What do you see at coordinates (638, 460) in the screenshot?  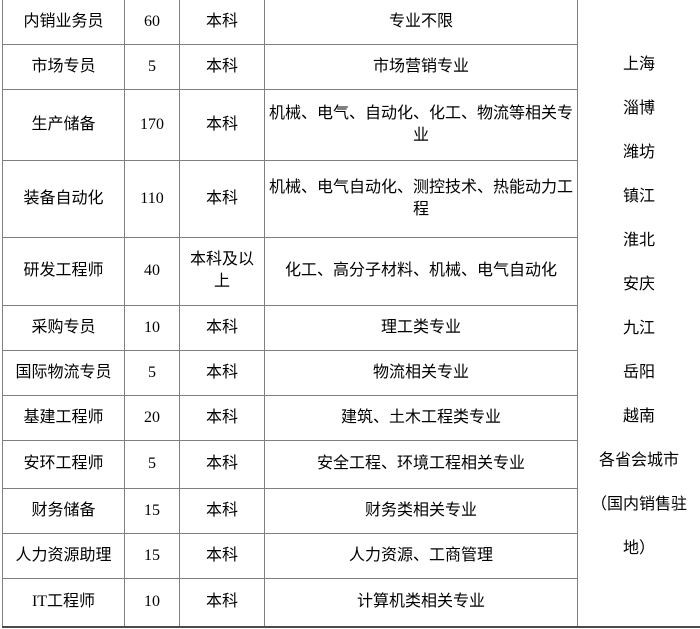 I see `location-item: 各省会城市` at bounding box center [638, 460].